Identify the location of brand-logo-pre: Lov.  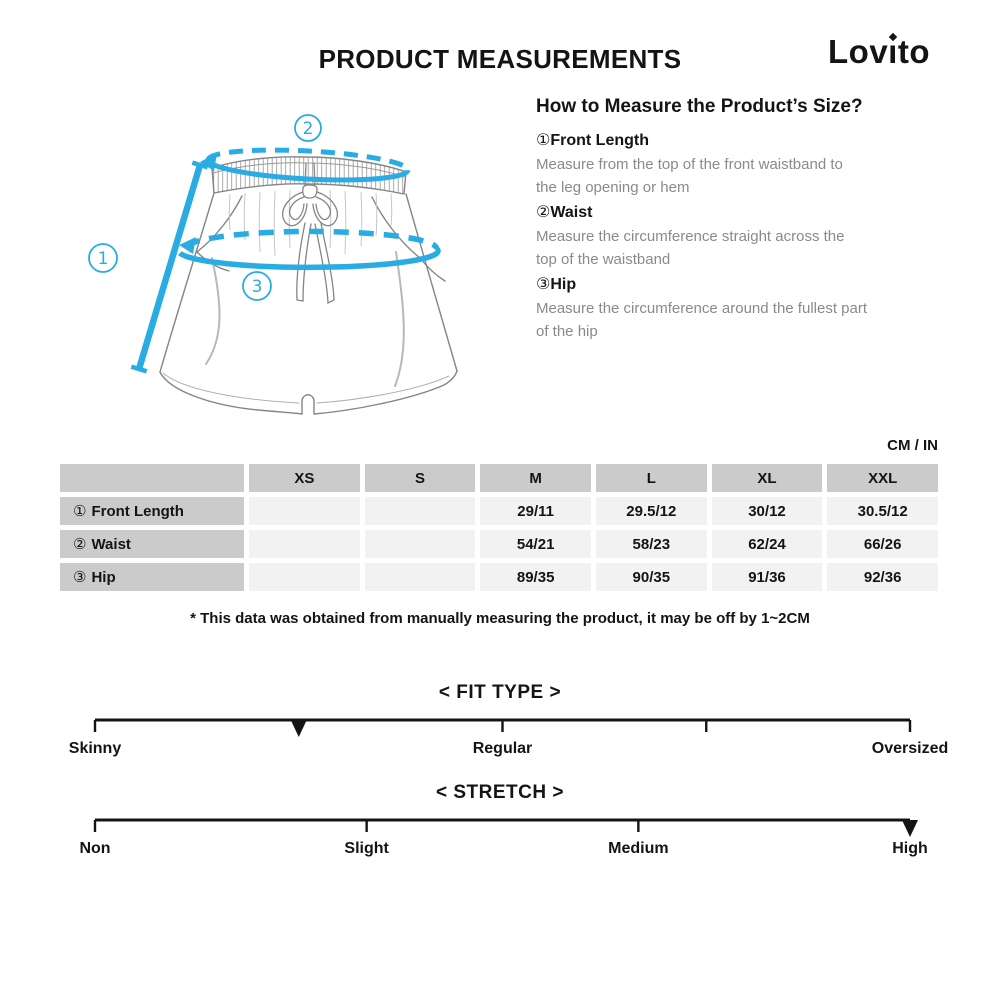
(858, 51).